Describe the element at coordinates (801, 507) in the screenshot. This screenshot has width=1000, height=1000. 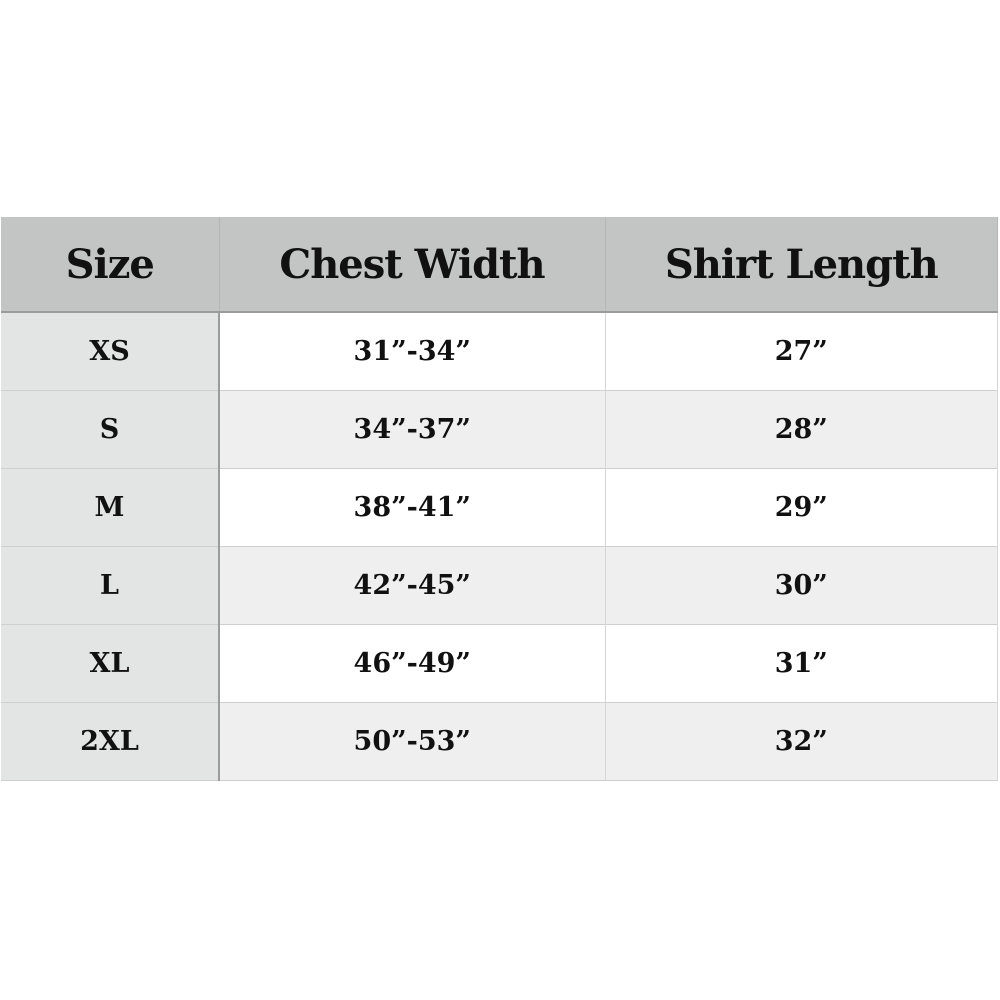
I see `shirt-length-cell: 29”` at that location.